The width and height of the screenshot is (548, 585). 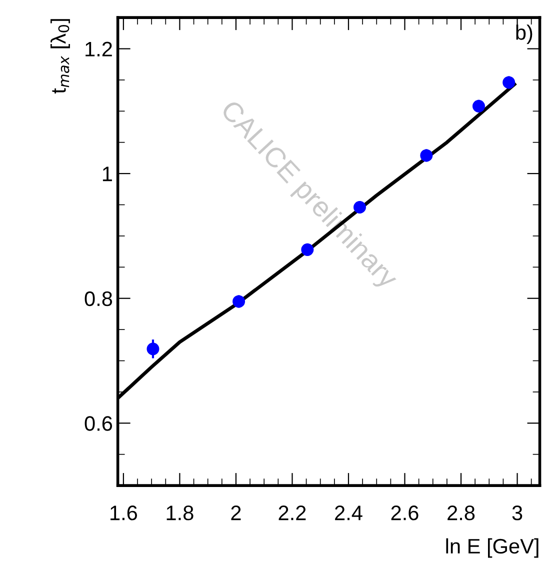 I want to click on y-tick-label: 0.6, so click(x=98, y=423).